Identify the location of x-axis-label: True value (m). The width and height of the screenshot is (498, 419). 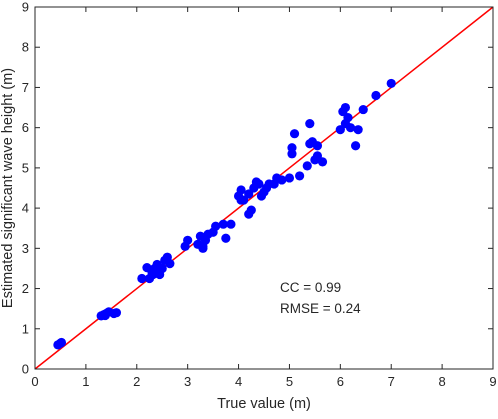
(264, 404).